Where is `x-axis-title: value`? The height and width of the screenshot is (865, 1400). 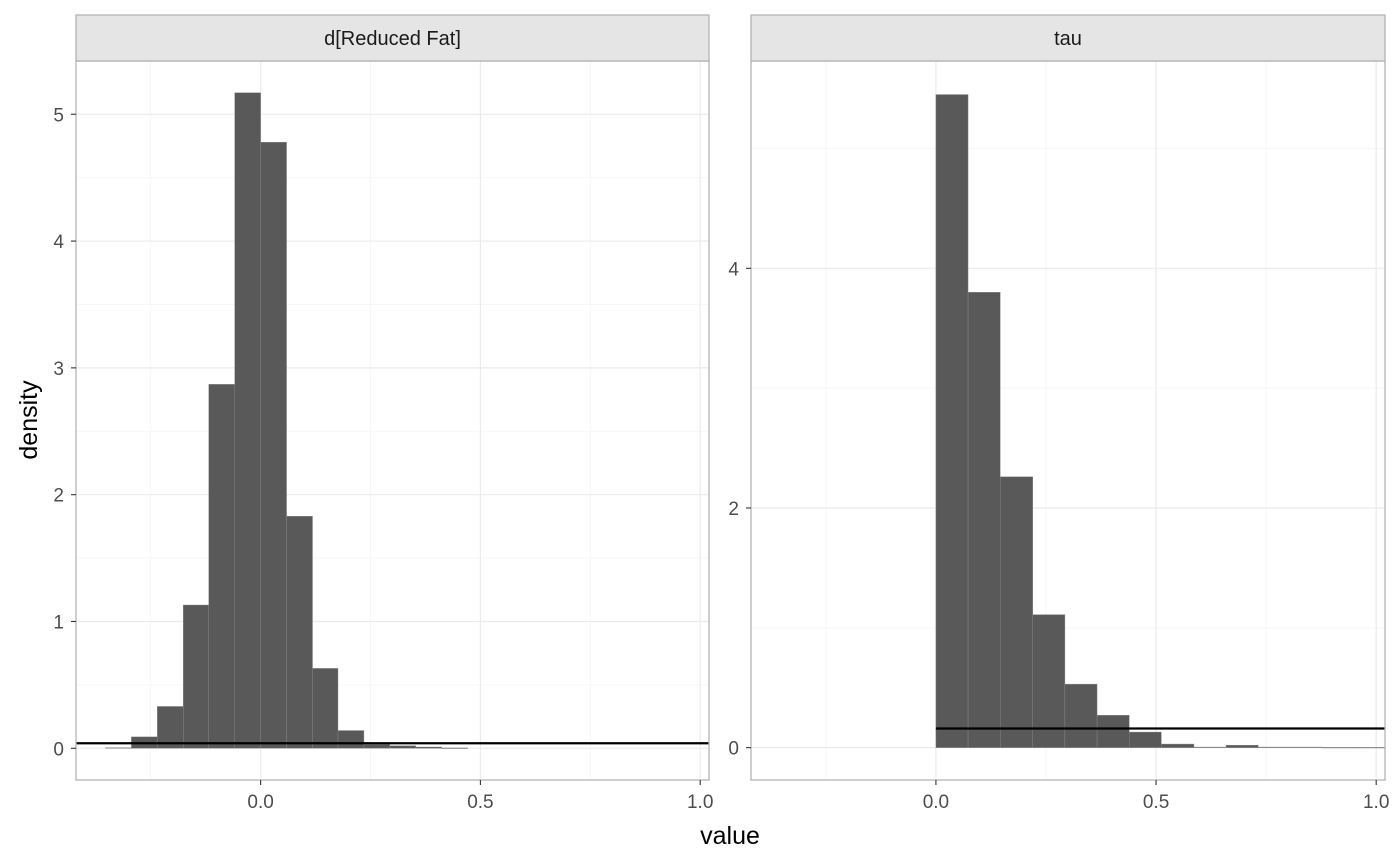 x-axis-title: value is located at coordinates (730, 836).